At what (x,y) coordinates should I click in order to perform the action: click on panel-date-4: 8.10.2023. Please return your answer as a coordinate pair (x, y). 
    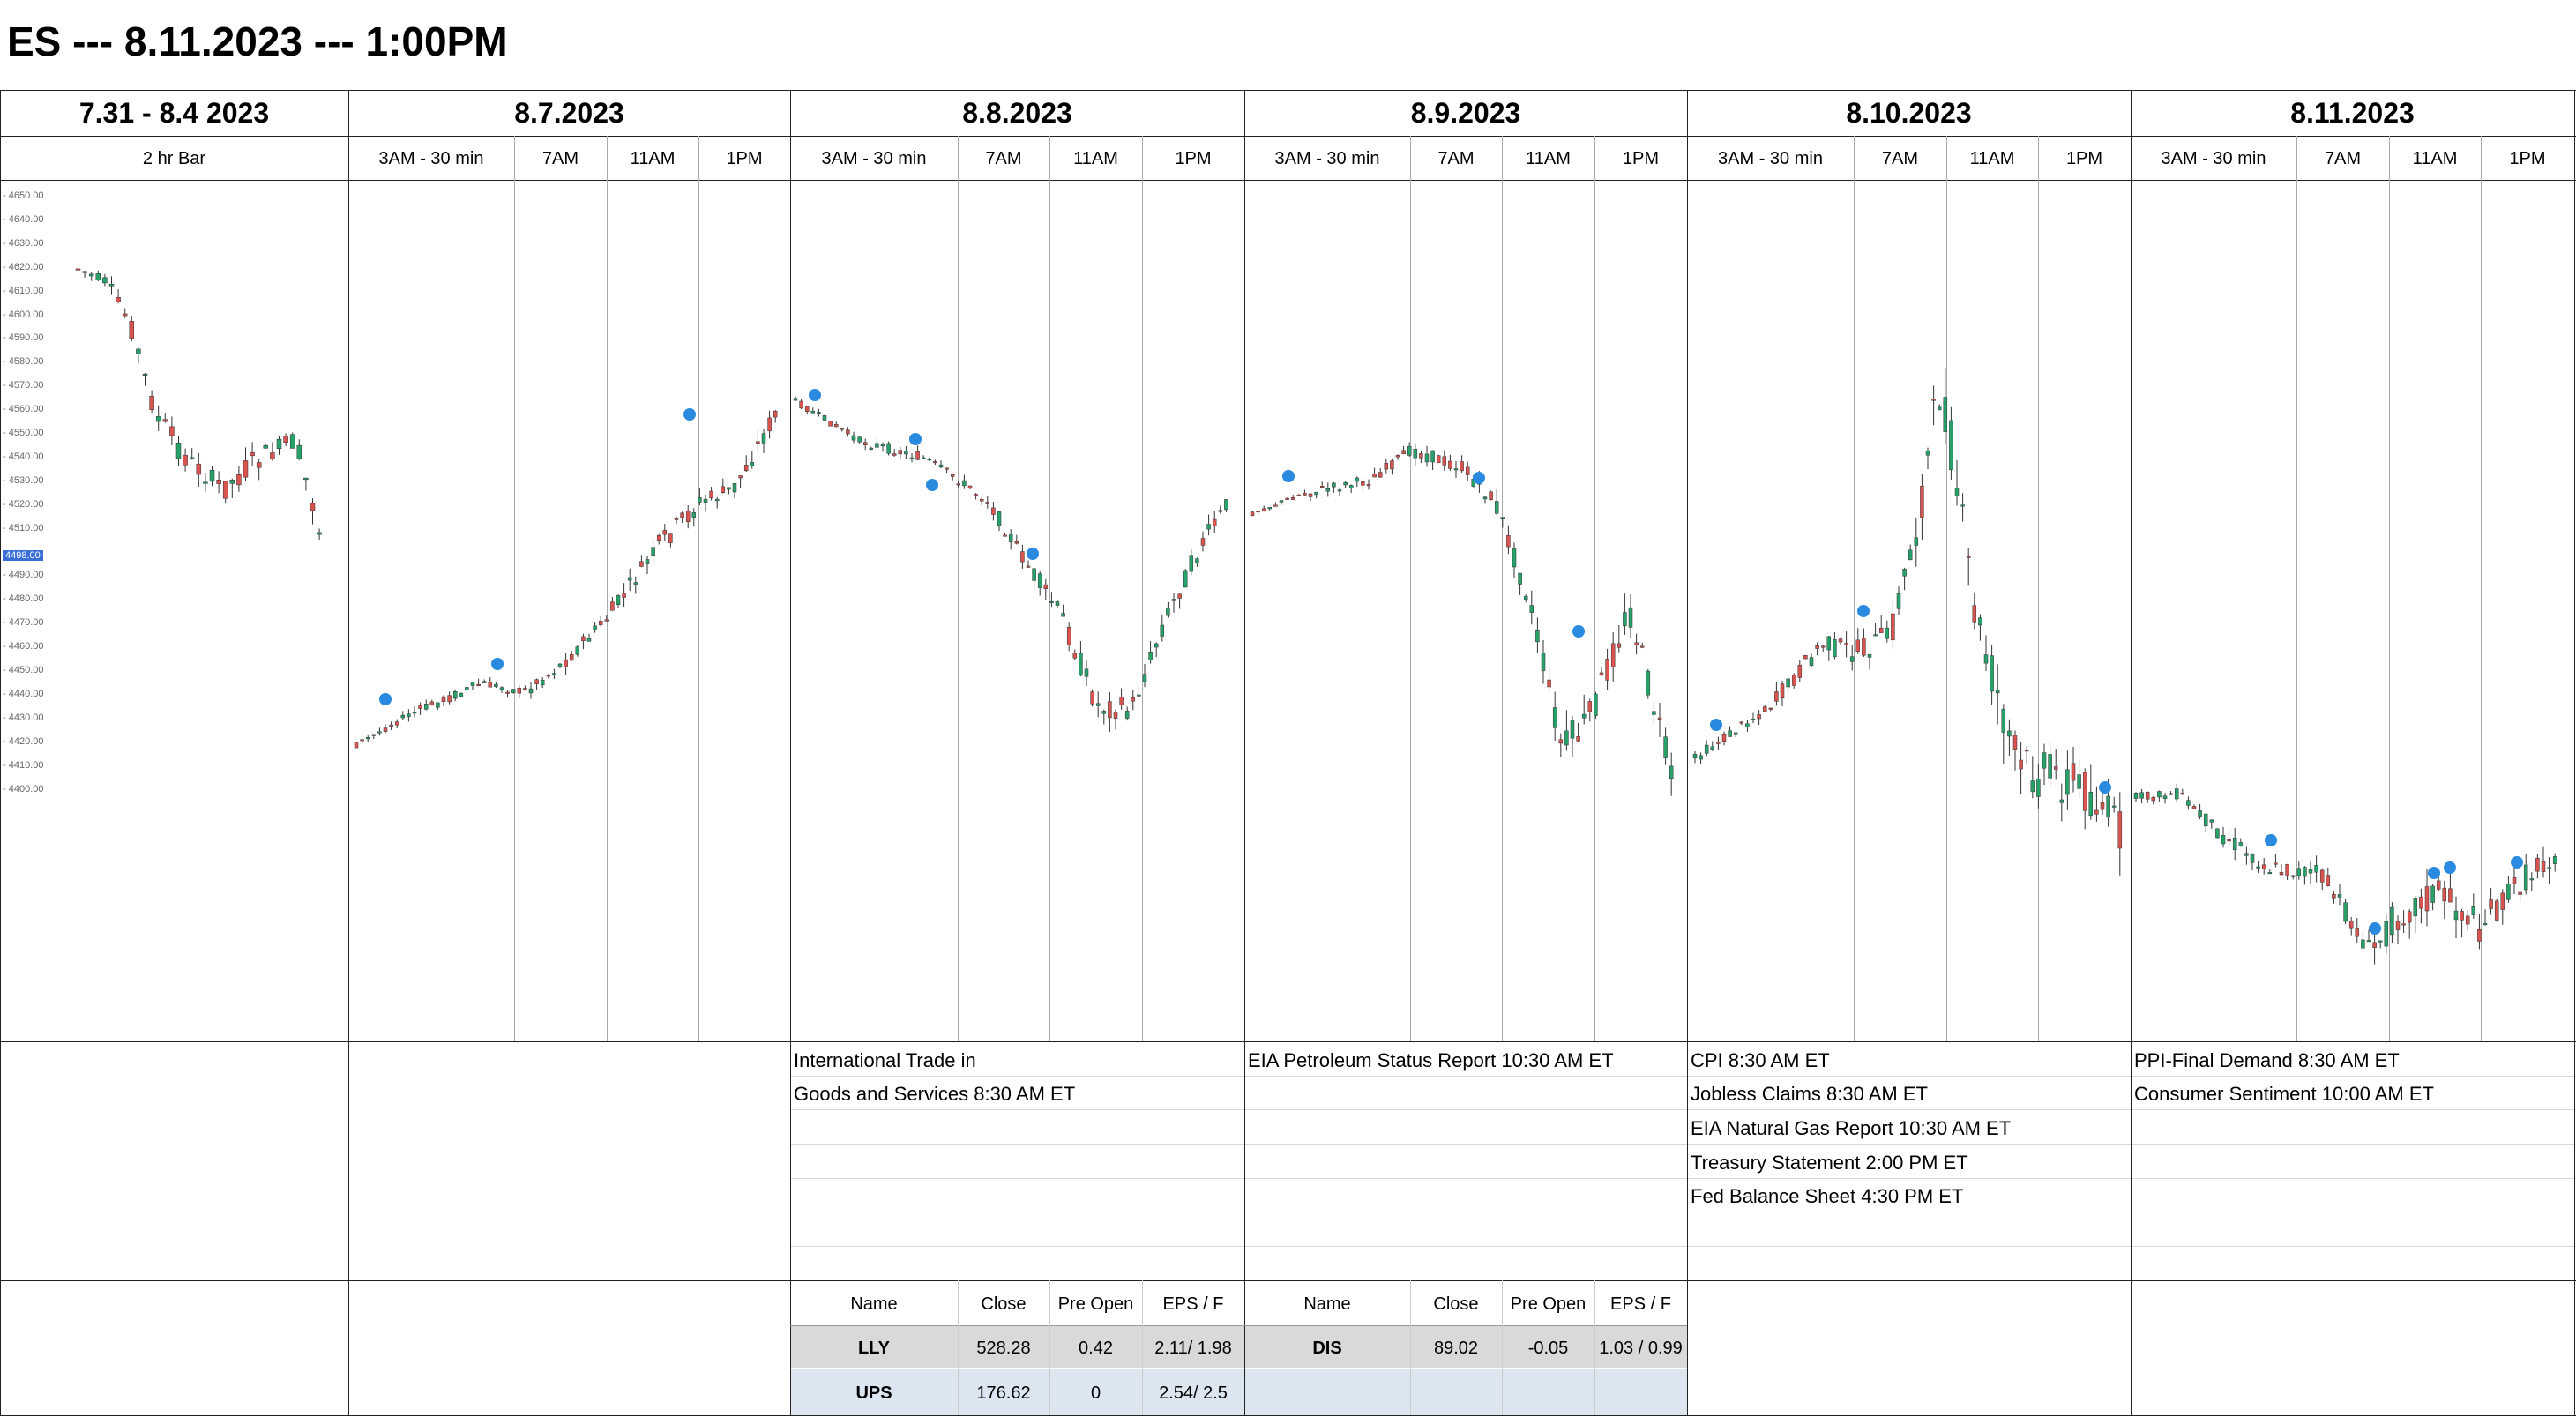
    Looking at the image, I should click on (1909, 113).